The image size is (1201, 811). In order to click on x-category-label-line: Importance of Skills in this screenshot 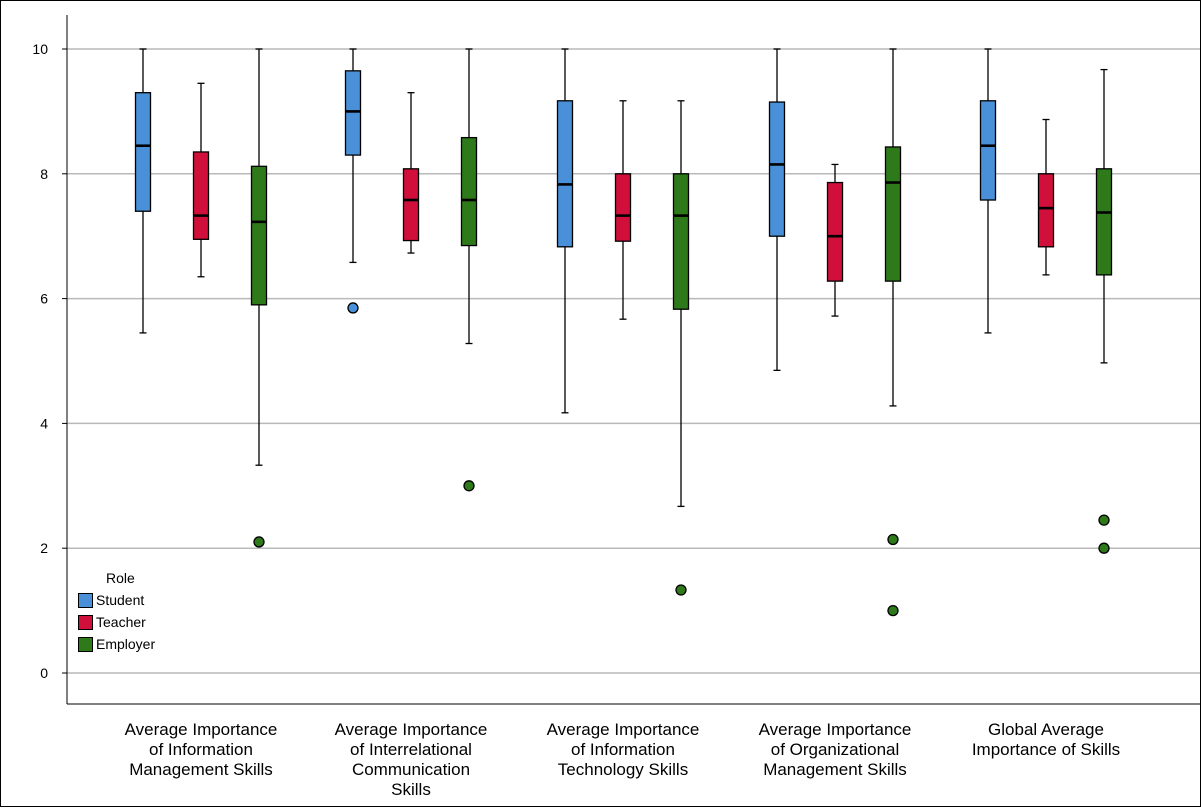, I will do `click(1046, 749)`.